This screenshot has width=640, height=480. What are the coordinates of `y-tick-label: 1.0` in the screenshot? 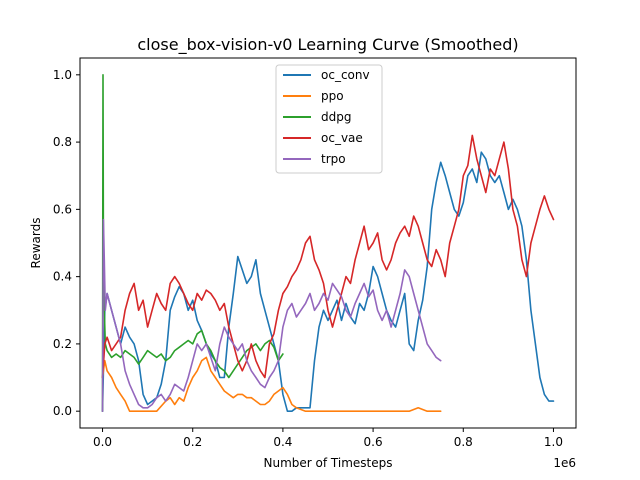 It's located at (62, 75).